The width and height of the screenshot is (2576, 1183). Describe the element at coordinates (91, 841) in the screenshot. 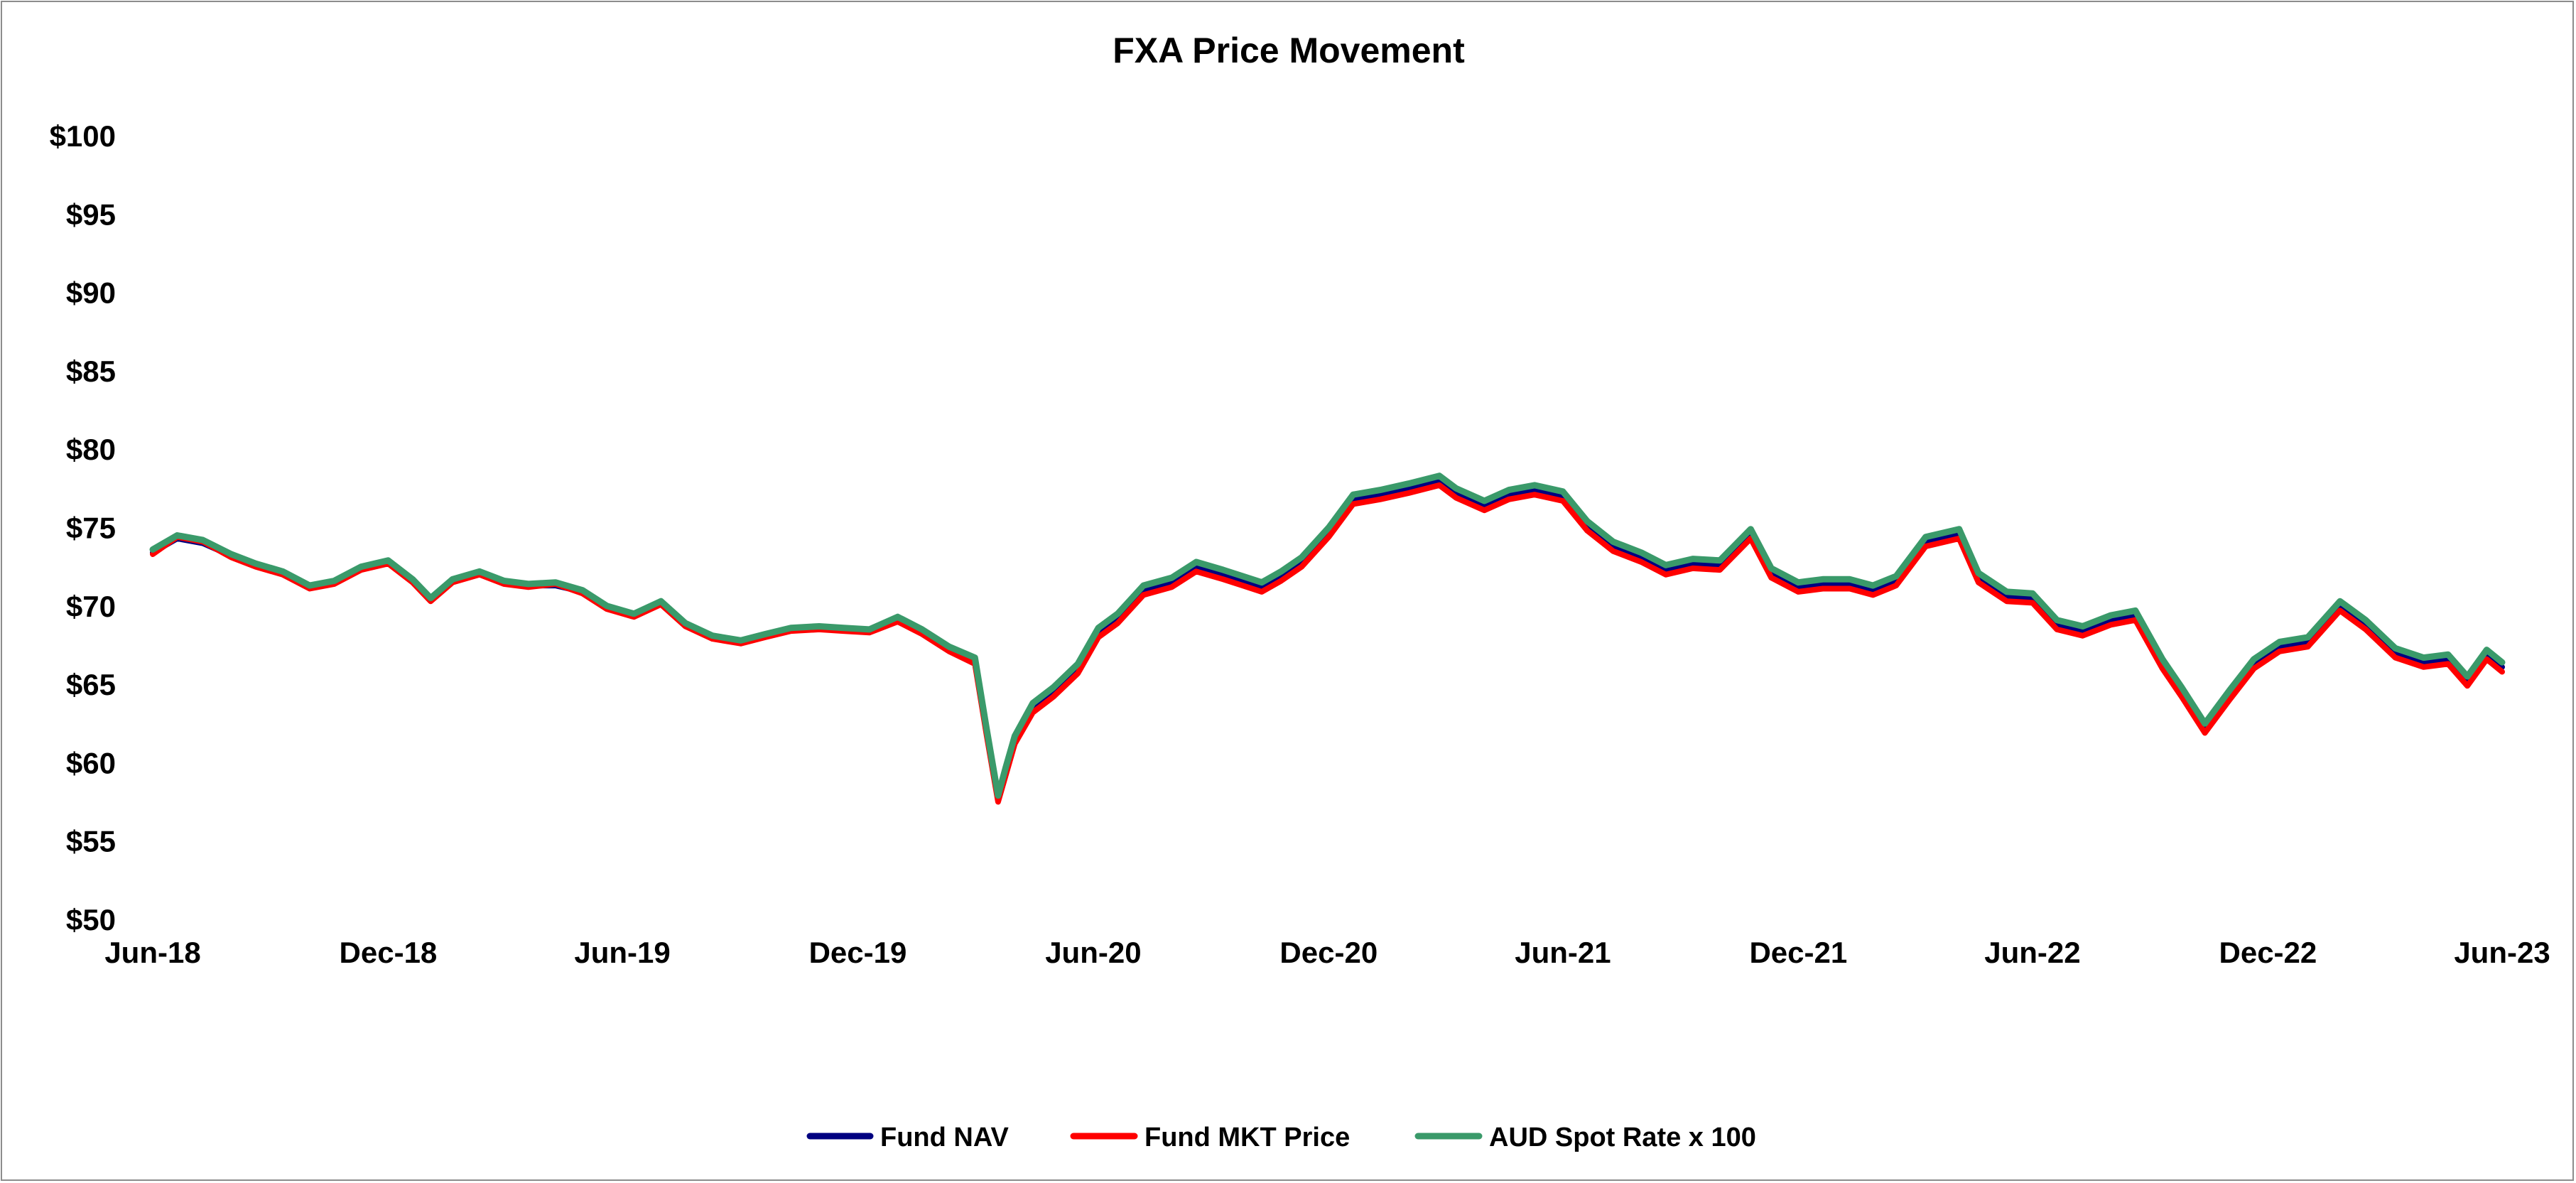

I see `y-tick-label: $55` at that location.